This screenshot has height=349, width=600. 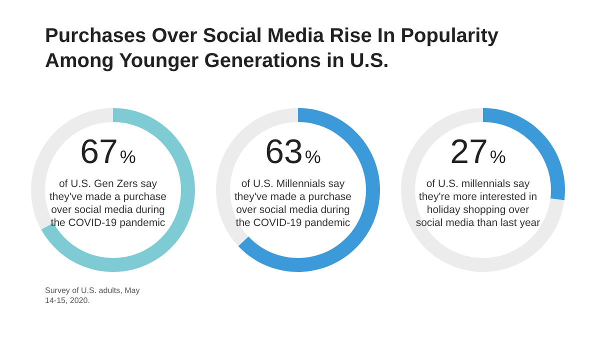 I want to click on data-label: 67%, so click(x=108, y=152).